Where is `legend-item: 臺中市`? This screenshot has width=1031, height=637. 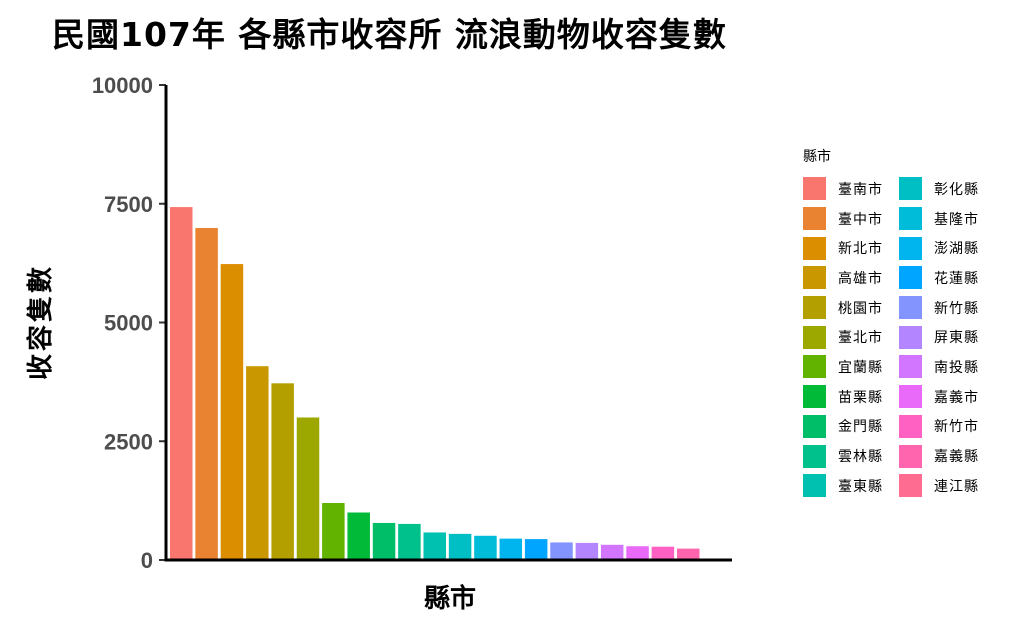 legend-item: 臺中市 is located at coordinates (851, 219).